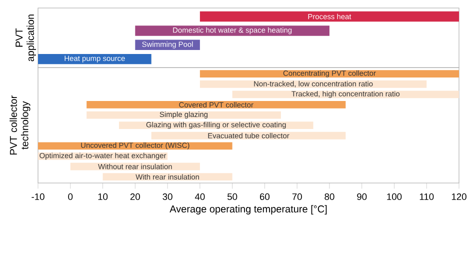 The width and height of the screenshot is (475, 266). I want to click on x-tick-label: 100, so click(394, 196).